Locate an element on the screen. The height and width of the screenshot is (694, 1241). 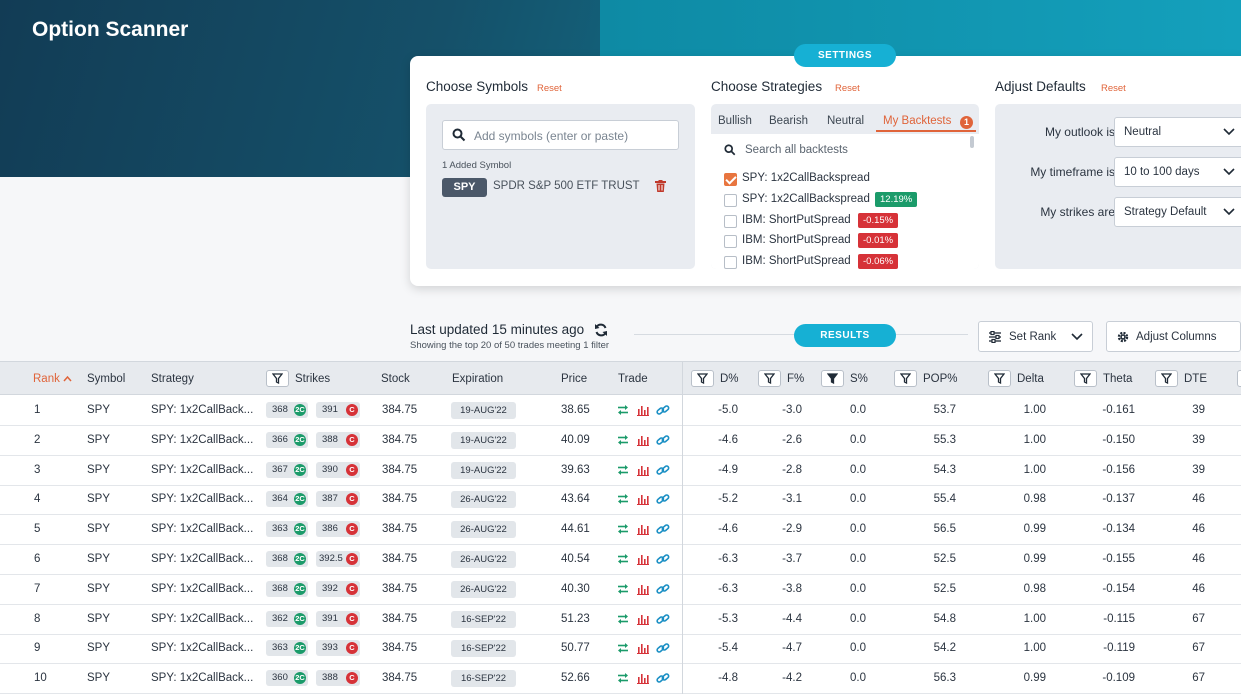
strikes-select: Strategy Default is located at coordinates (1177, 212).